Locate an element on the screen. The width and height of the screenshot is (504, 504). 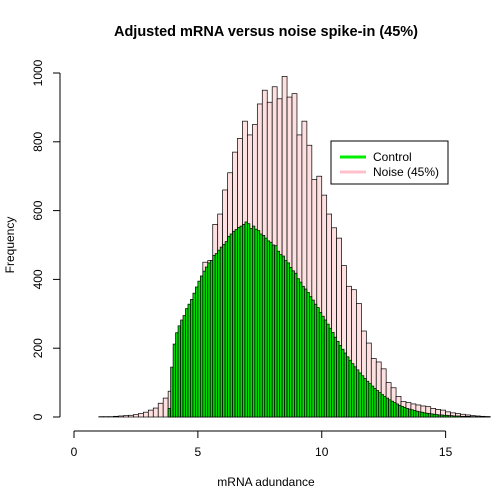
y-axis-label: Frequency is located at coordinates (10, 245).